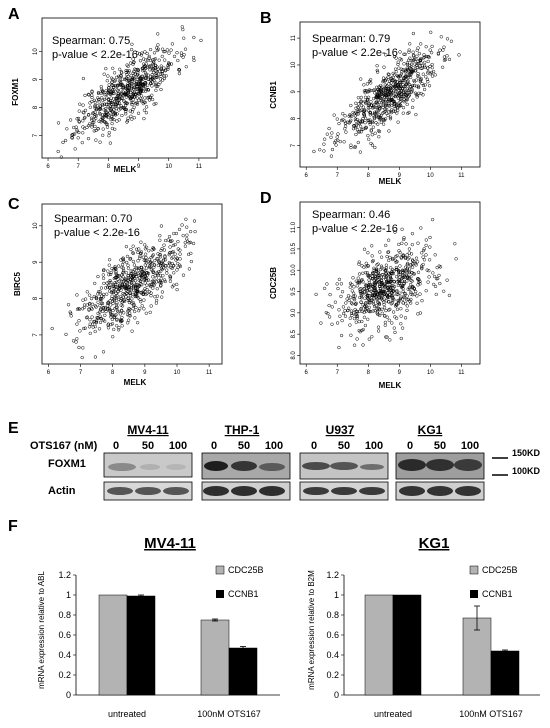 The height and width of the screenshot is (728, 550). Describe the element at coordinates (474, 570) in the screenshot. I see `legend-swatch-cdc25b-kg1` at that location.